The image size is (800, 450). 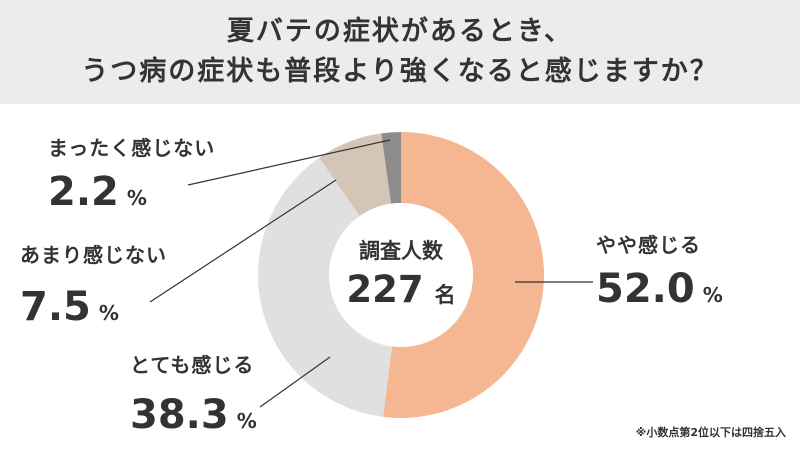 I want to click on center-count-value: 227, so click(x=384, y=289).